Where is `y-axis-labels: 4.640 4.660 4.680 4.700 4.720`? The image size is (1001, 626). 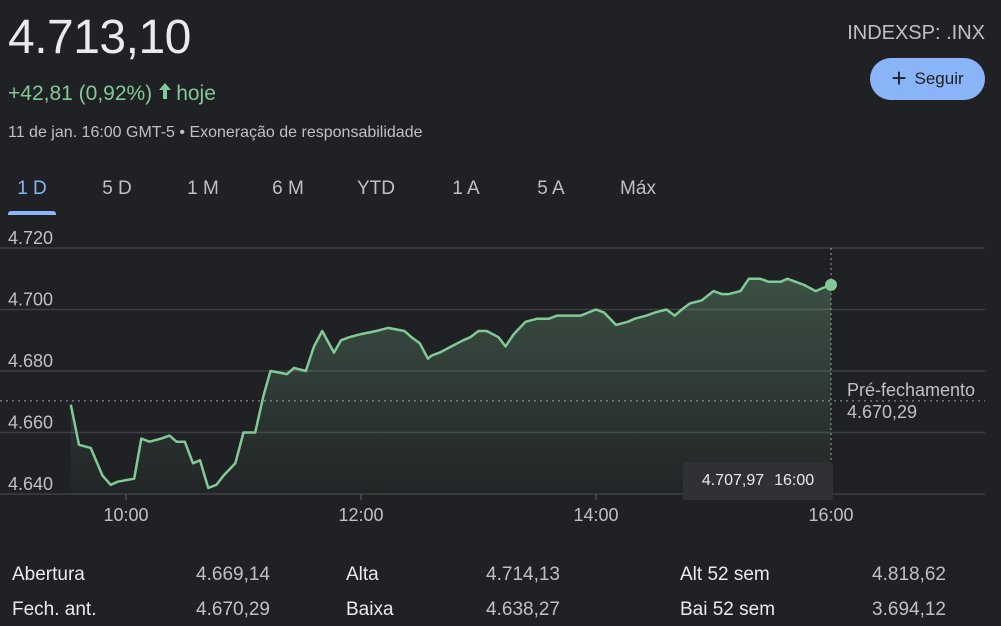 y-axis-labels: 4.640 4.660 4.680 4.700 4.720 is located at coordinates (30, 361).